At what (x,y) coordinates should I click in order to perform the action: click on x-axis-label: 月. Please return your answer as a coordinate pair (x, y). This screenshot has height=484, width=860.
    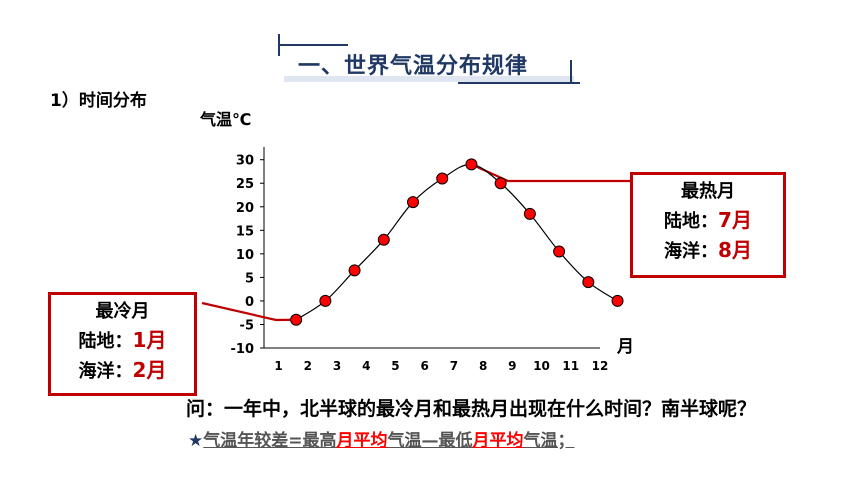
    Looking at the image, I should click on (625, 347).